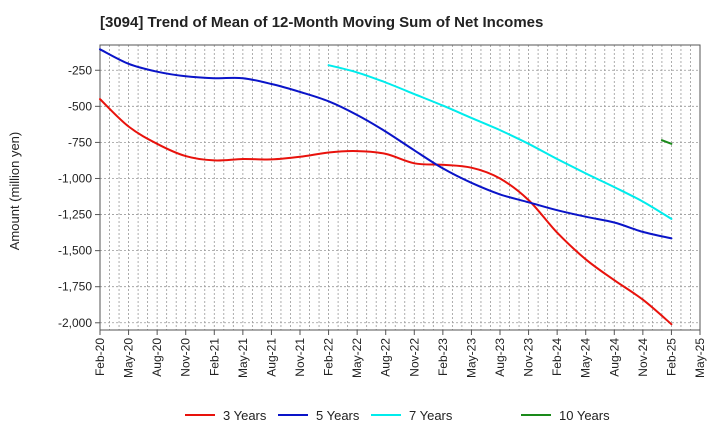  What do you see at coordinates (75, 251) in the screenshot?
I see `y-tick-label: -1,500` at bounding box center [75, 251].